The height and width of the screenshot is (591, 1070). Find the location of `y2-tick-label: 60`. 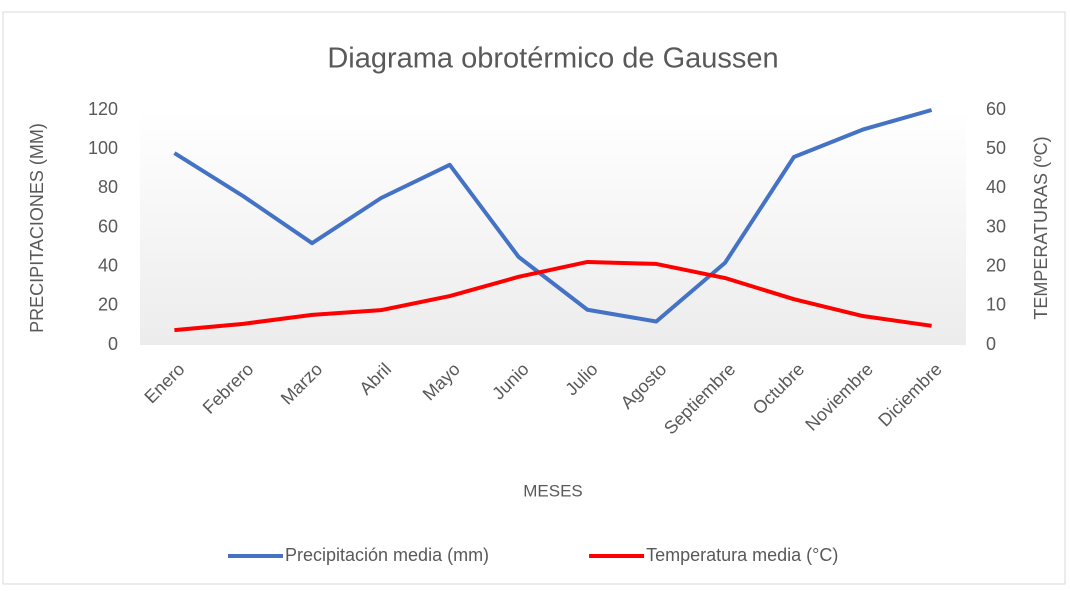

y2-tick-label: 60 is located at coordinates (996, 109).